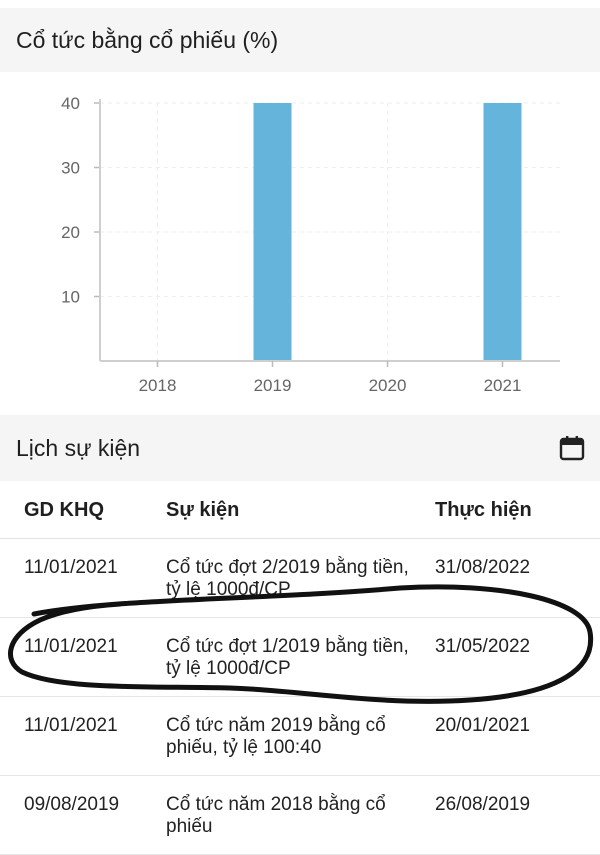 The image size is (600, 855). I want to click on header-ex-date: GD KHQ, so click(64, 510).